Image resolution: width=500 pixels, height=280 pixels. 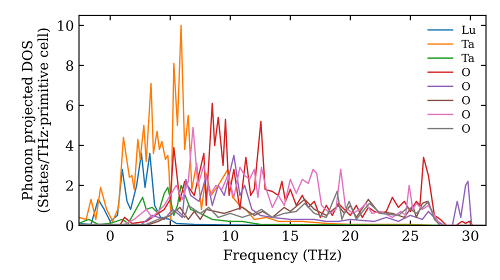 What do you see at coordinates (350, 236) in the screenshot?
I see `x-tick-label: 20` at bounding box center [350, 236].